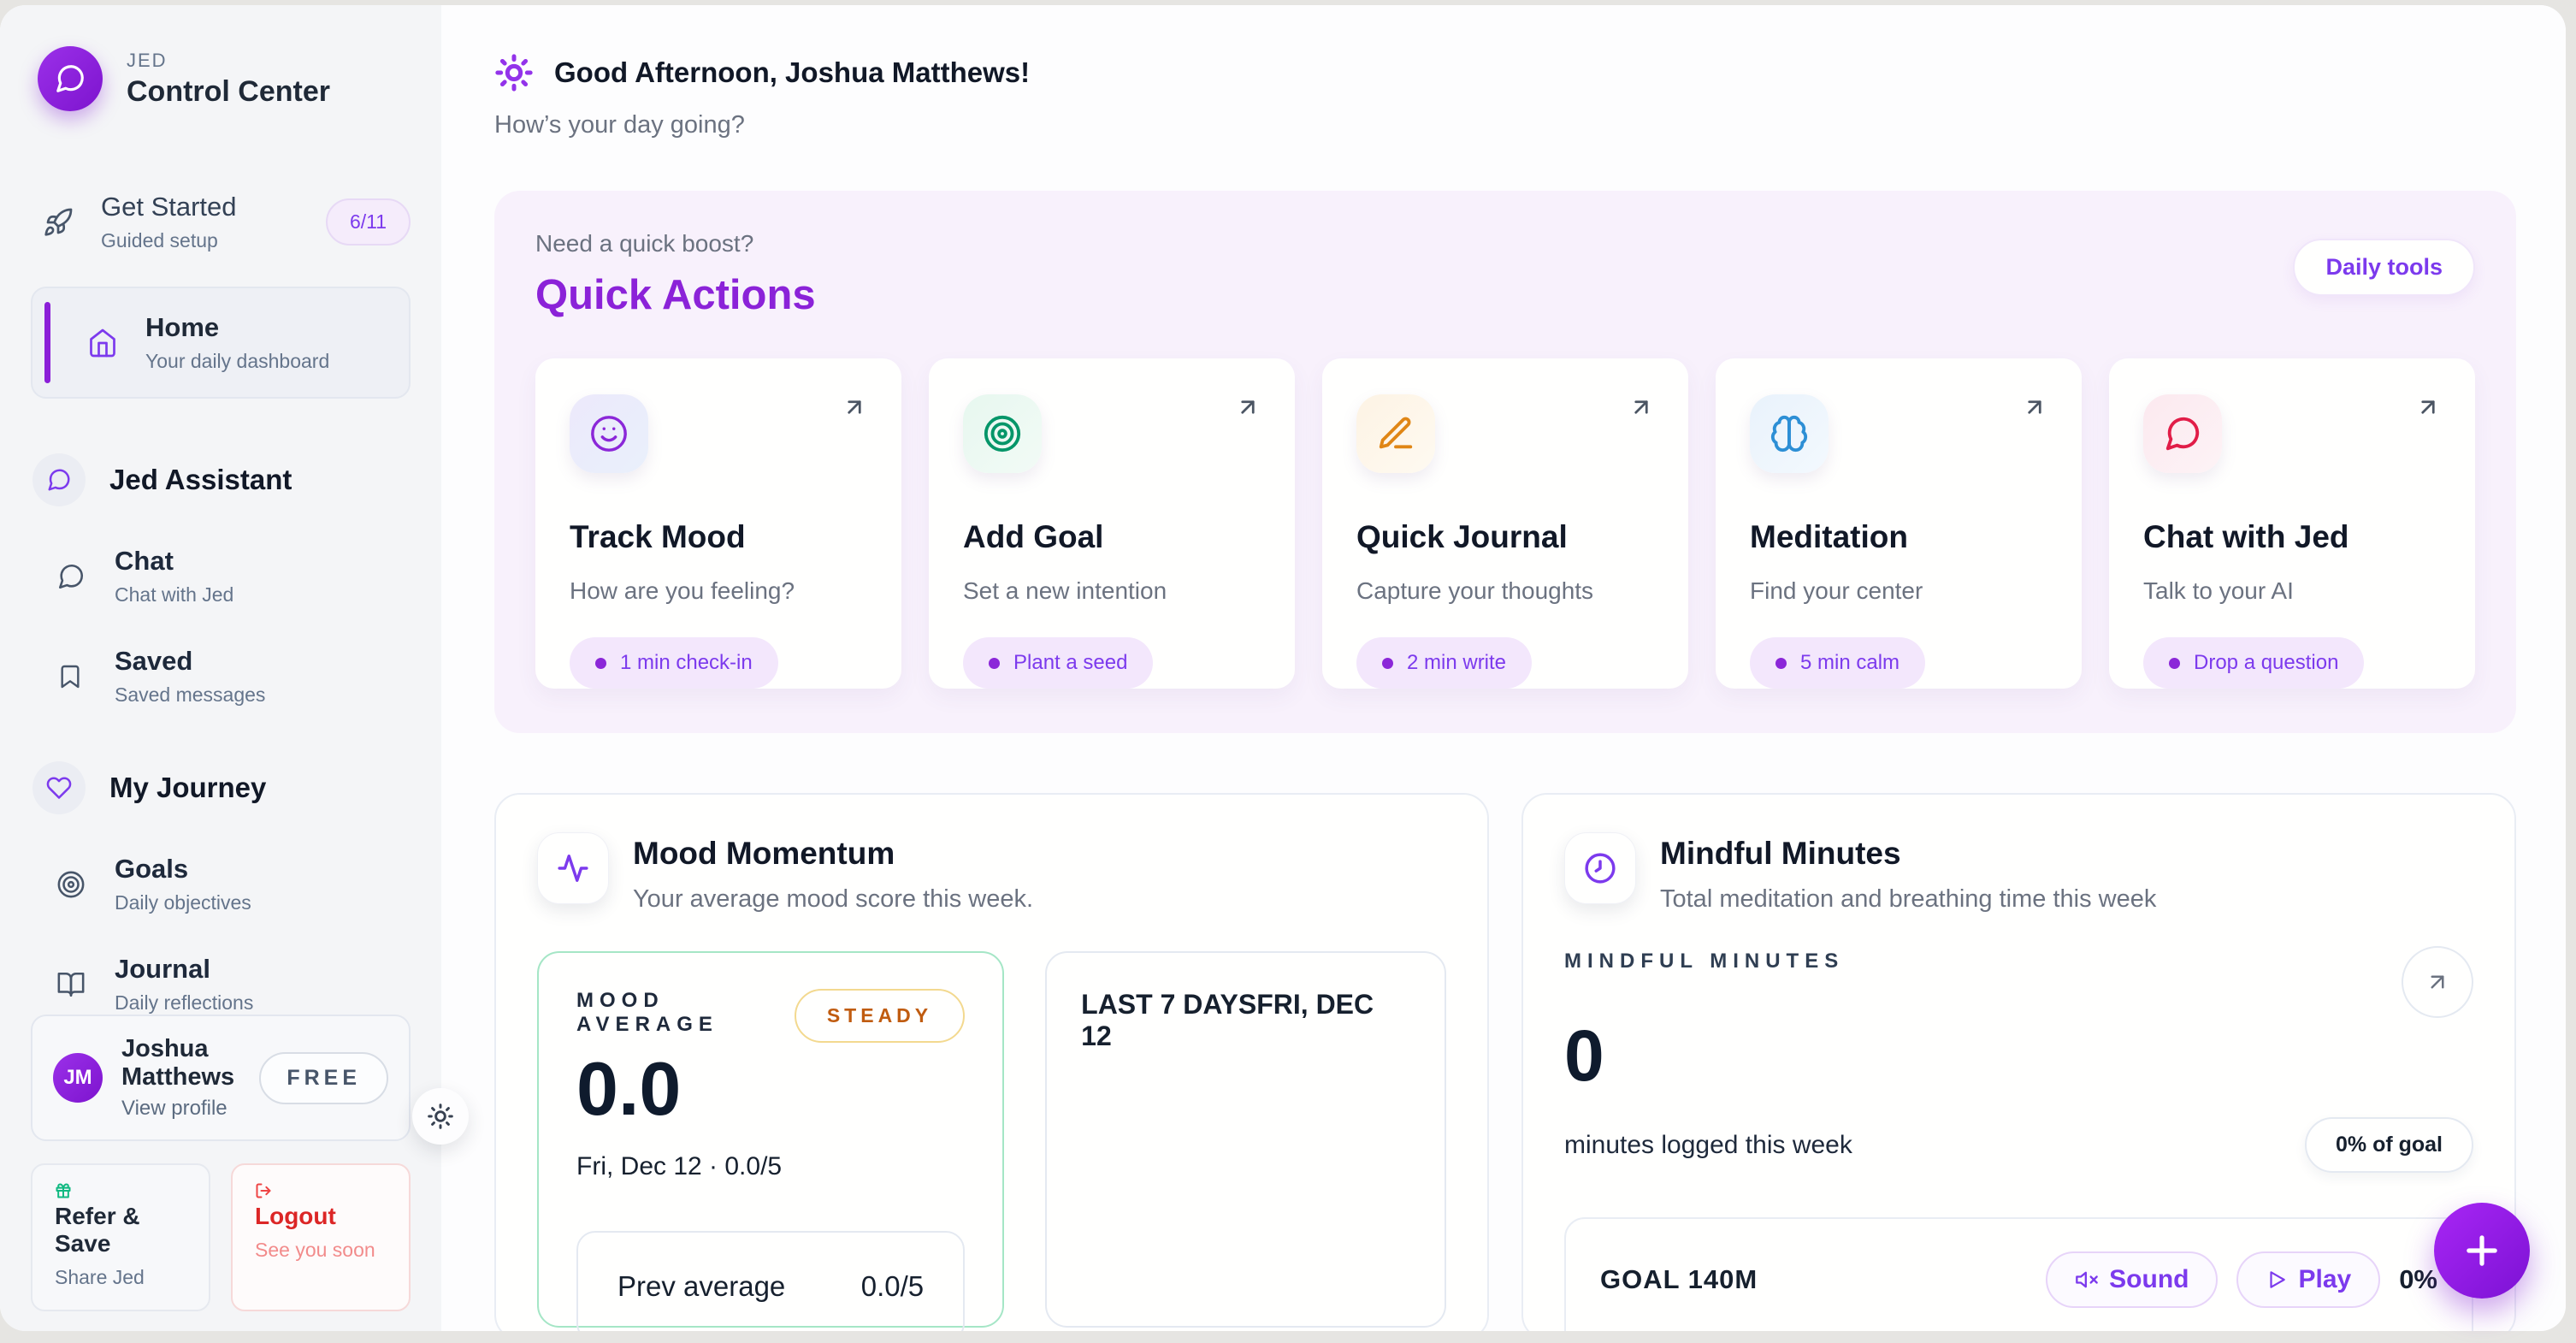  I want to click on add-fab-button, so click(2482, 1251).